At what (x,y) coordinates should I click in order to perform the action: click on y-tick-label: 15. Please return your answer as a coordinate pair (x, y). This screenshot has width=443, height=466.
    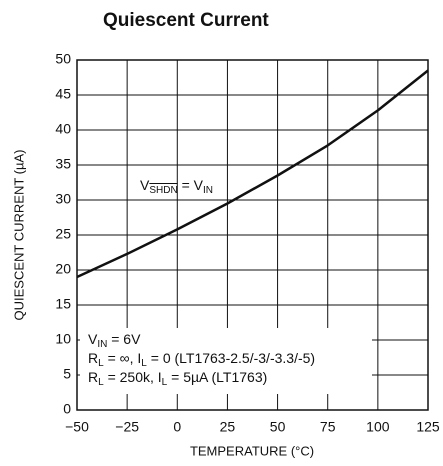
    Looking at the image, I should click on (63, 304).